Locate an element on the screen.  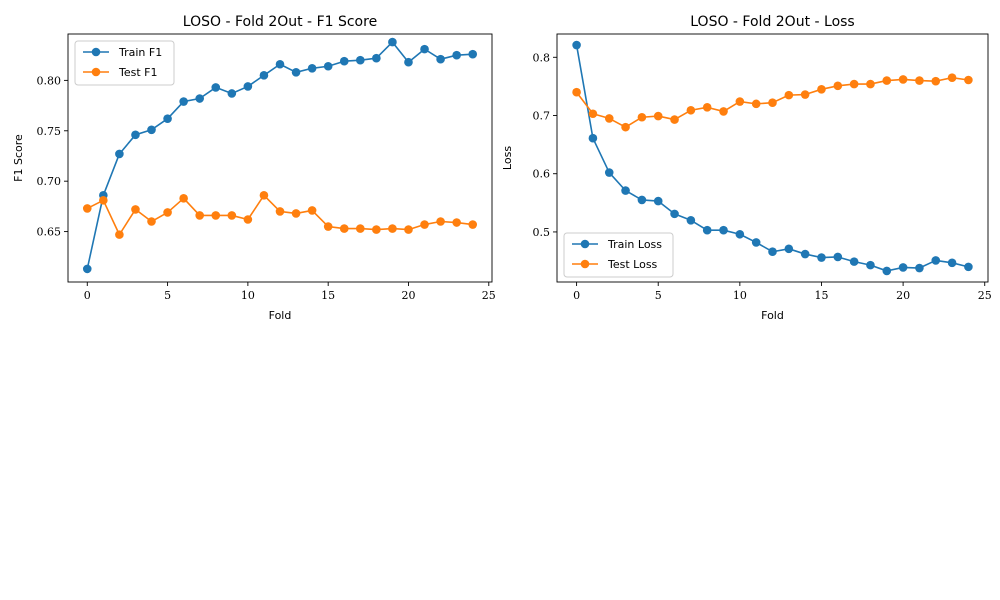
legend-label: Test Loss is located at coordinates (632, 264).